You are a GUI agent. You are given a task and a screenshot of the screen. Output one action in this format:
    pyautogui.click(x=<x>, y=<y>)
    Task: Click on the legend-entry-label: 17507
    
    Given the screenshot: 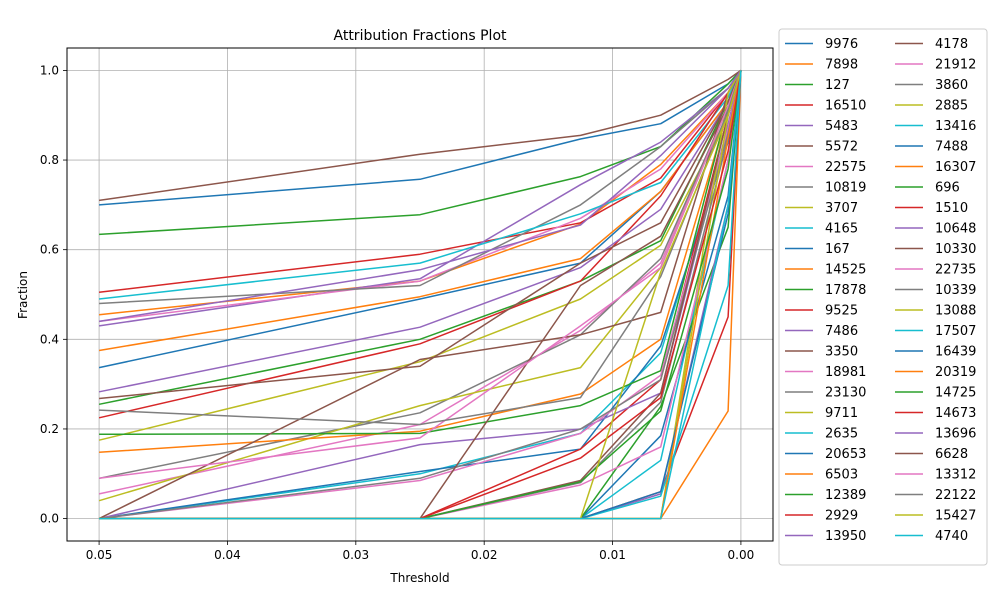 What is the action you would take?
    pyautogui.click(x=955, y=331)
    